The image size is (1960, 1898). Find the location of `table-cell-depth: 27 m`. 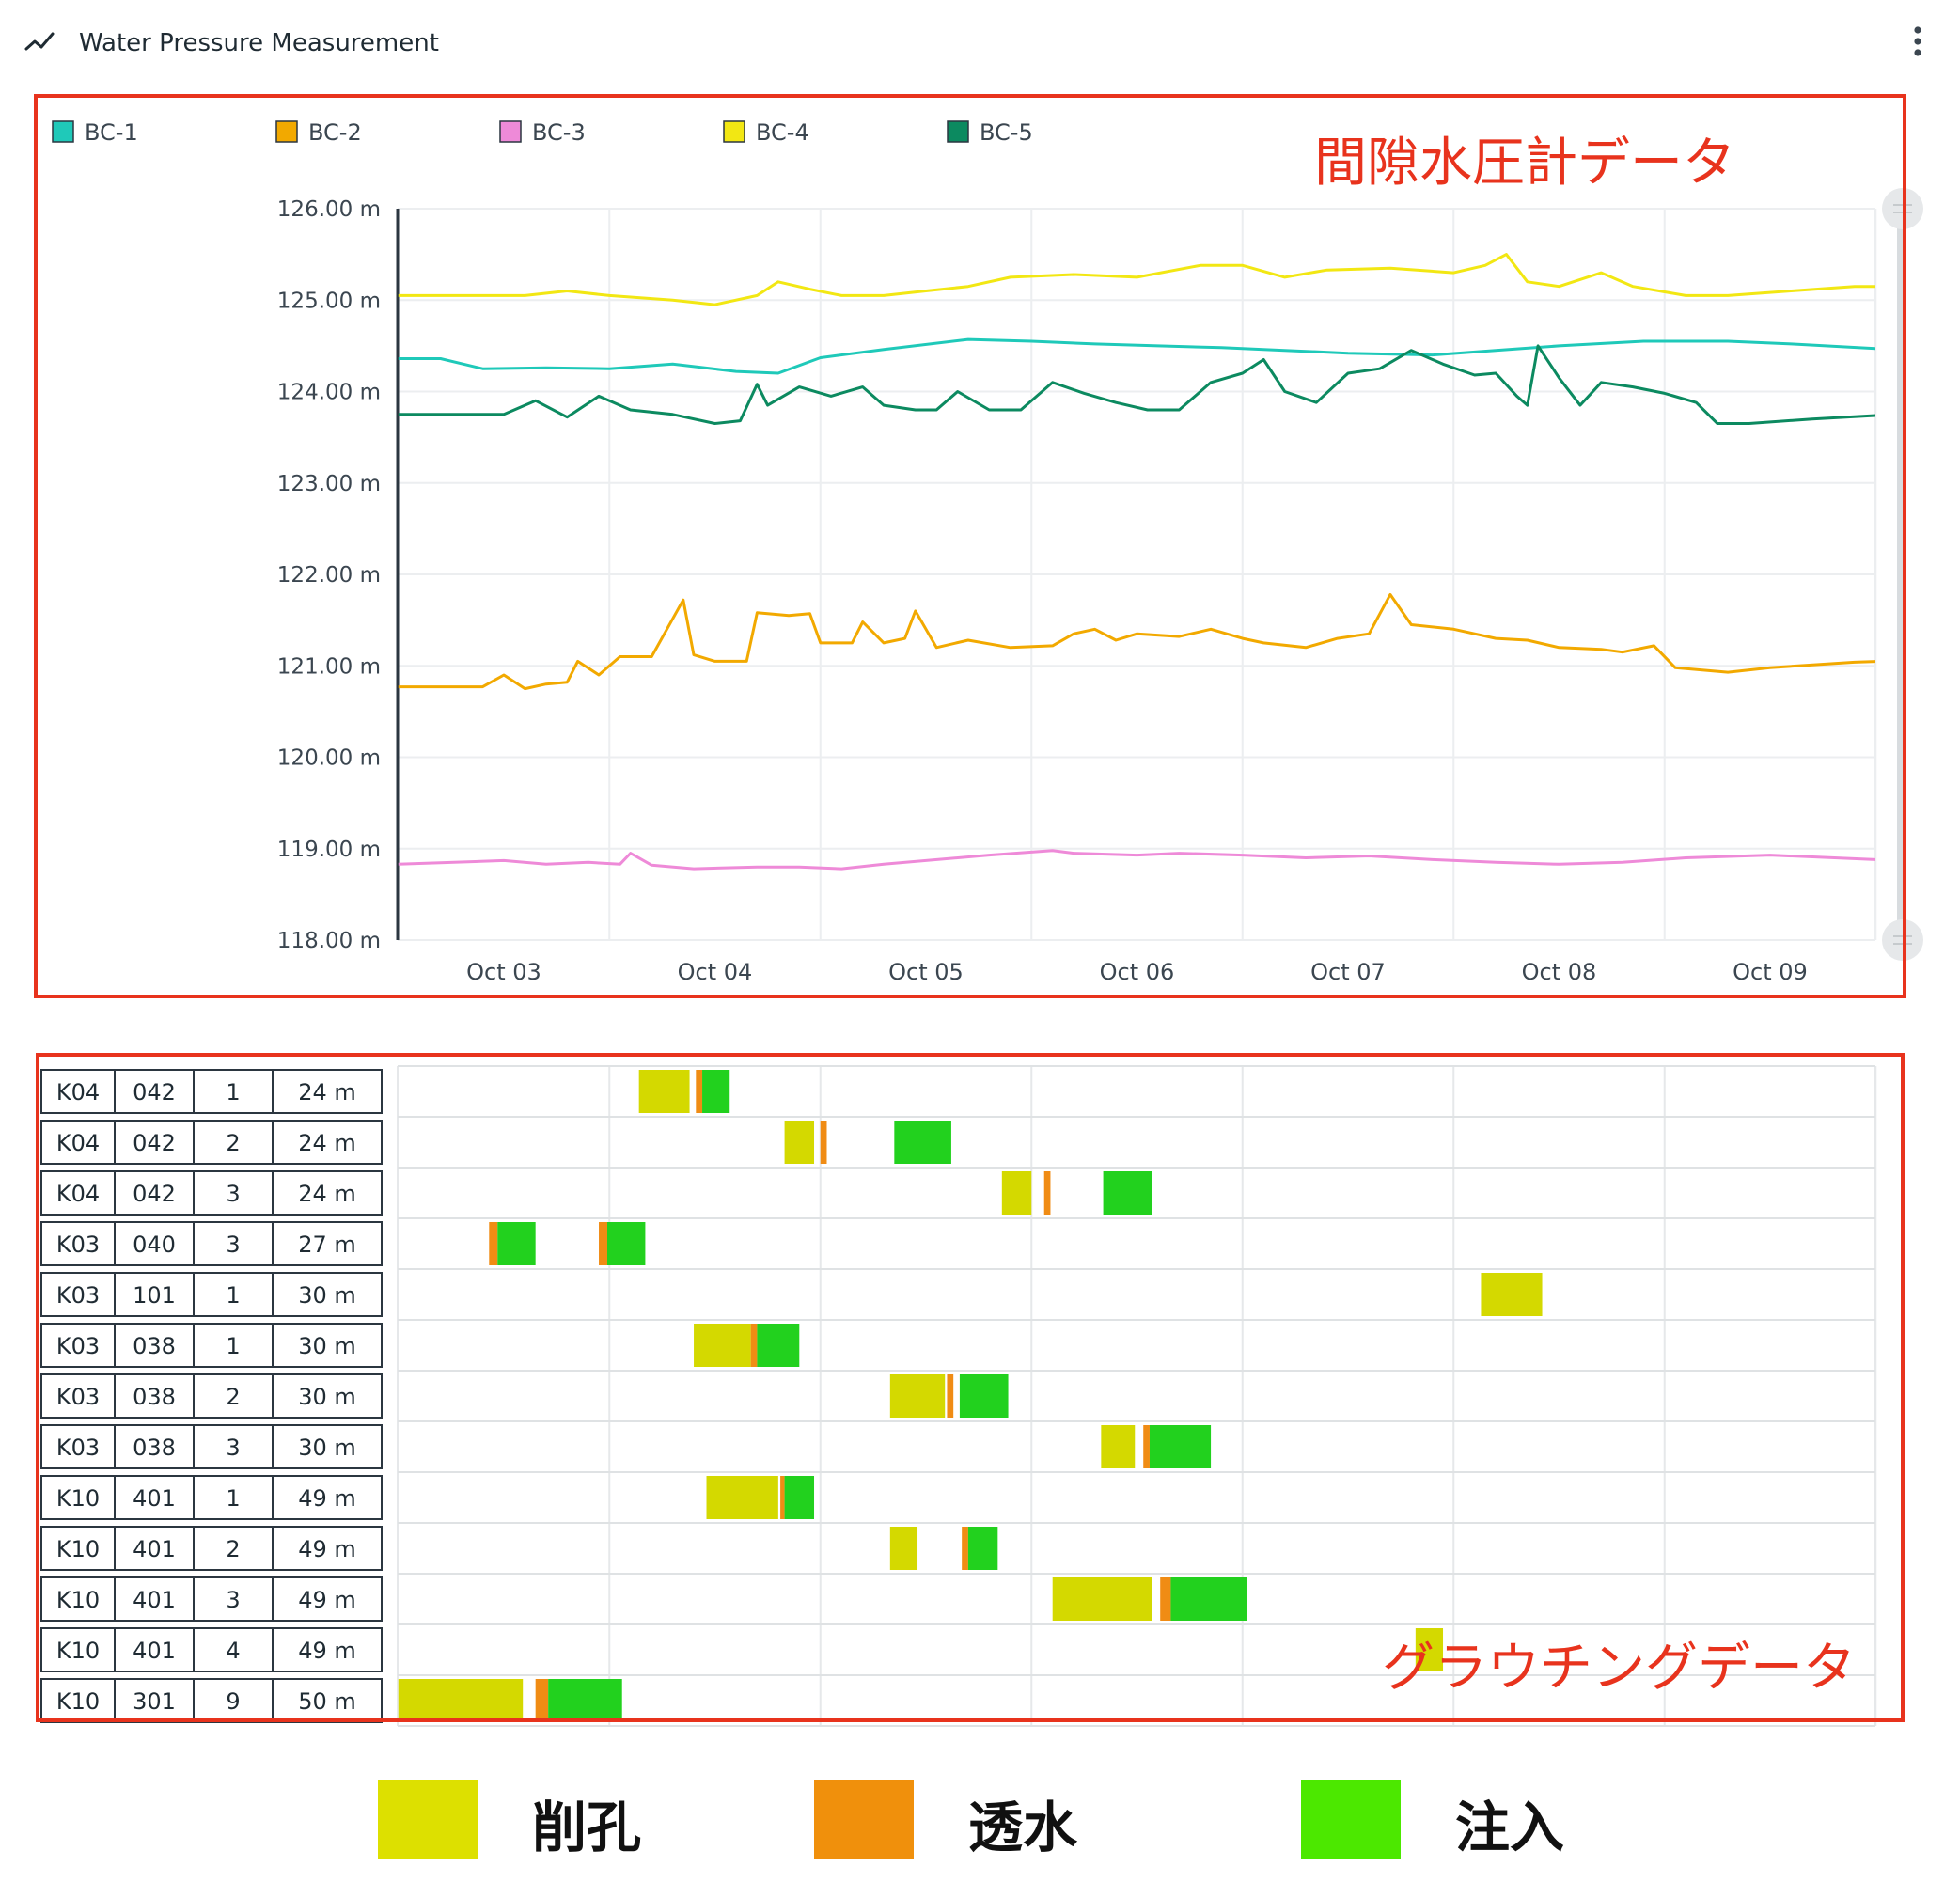

table-cell-depth: 27 m is located at coordinates (327, 1244).